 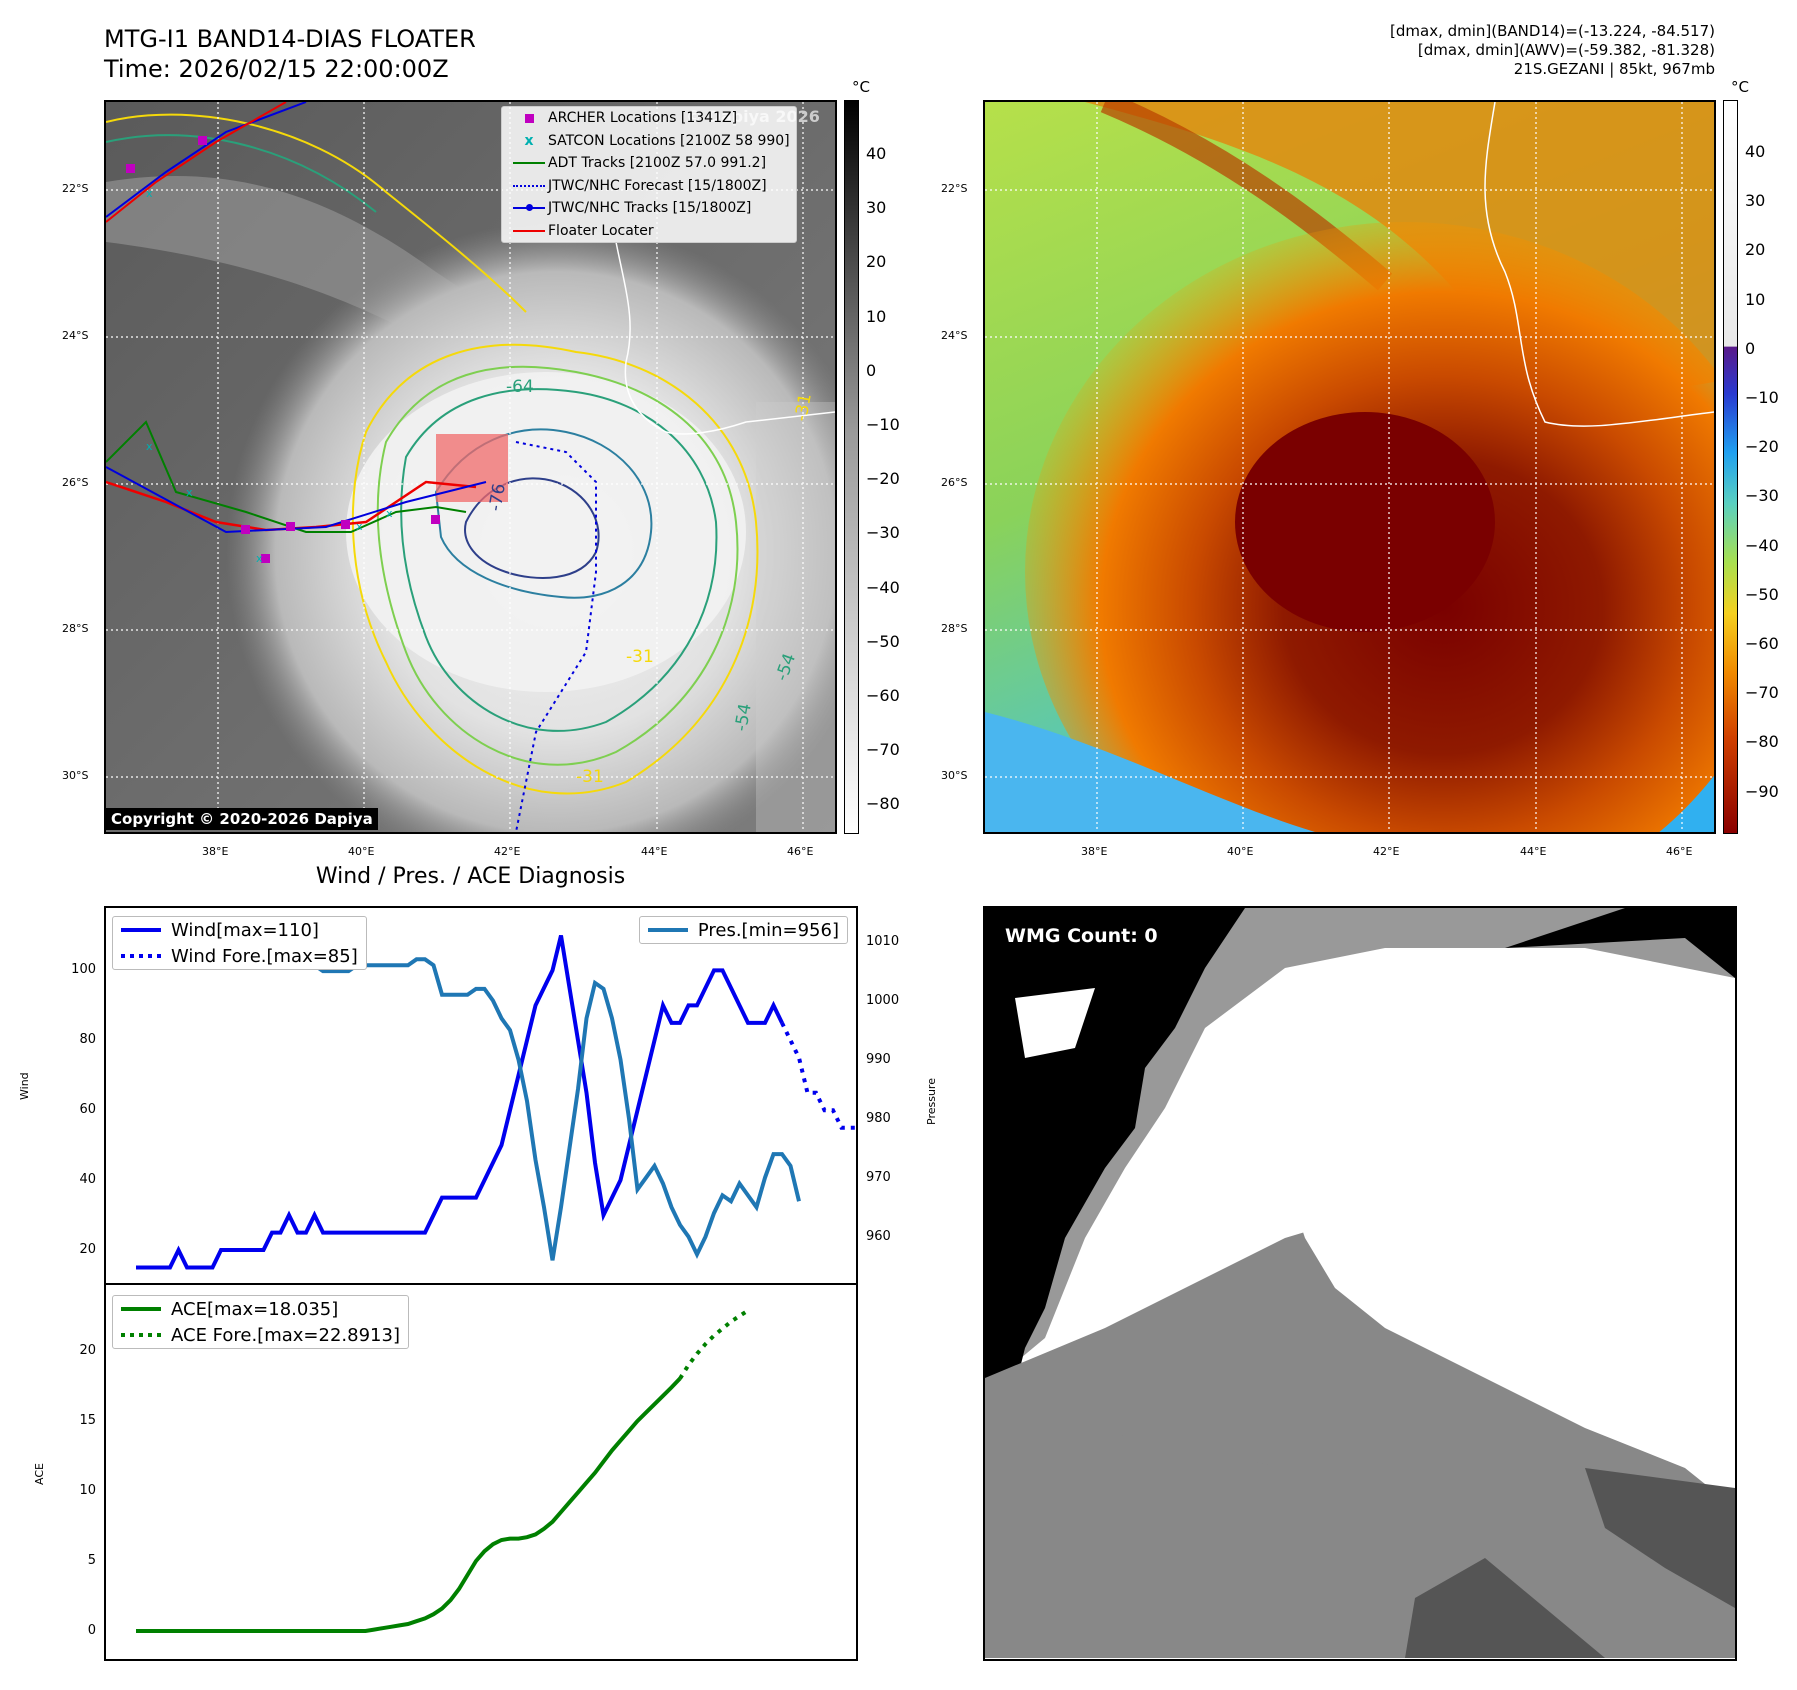 I want to click on legend-item: ADT Tracks [2100Z 57.0 991.2], so click(x=649, y=163).